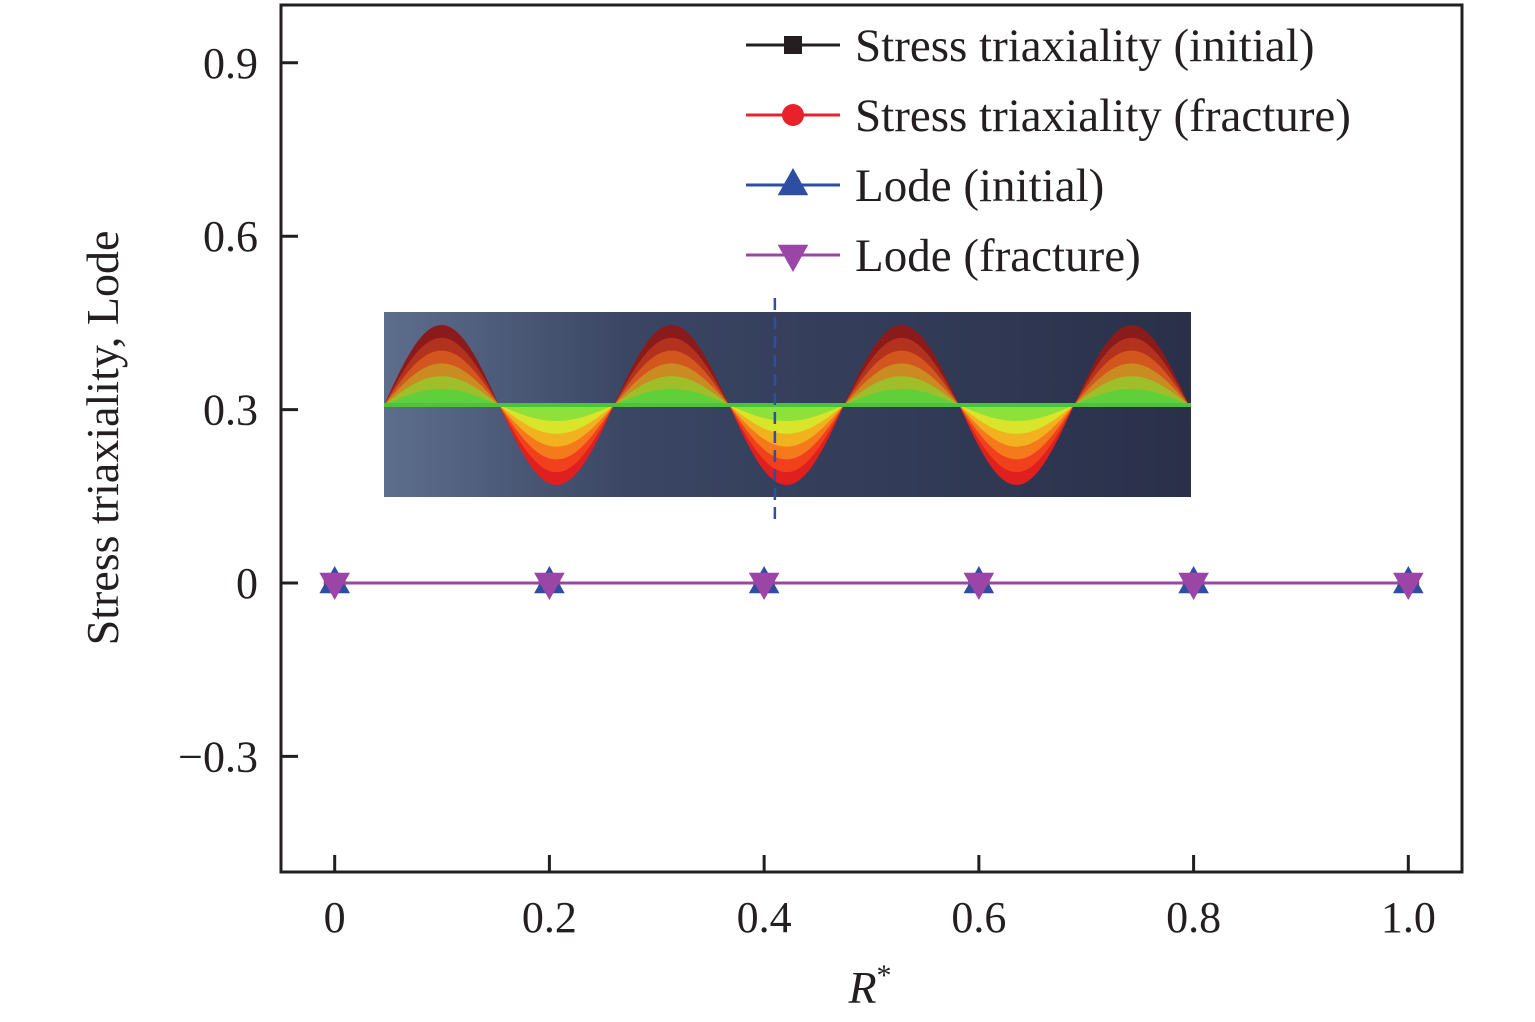 The image size is (1535, 1022). What do you see at coordinates (787, 413) in the screenshot?
I see `wave-layer` at bounding box center [787, 413].